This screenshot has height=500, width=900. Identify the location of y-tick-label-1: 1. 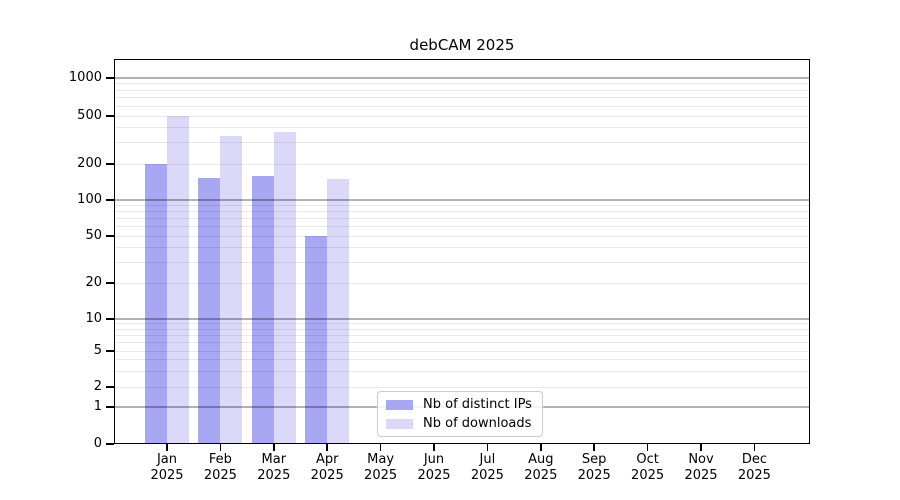
(97, 406).